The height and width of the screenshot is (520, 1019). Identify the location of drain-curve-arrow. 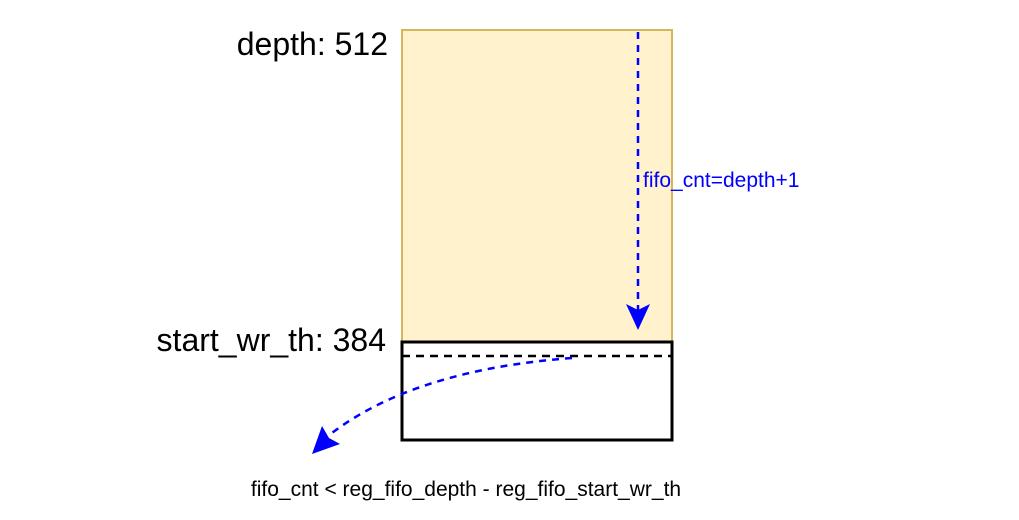
(450, 396).